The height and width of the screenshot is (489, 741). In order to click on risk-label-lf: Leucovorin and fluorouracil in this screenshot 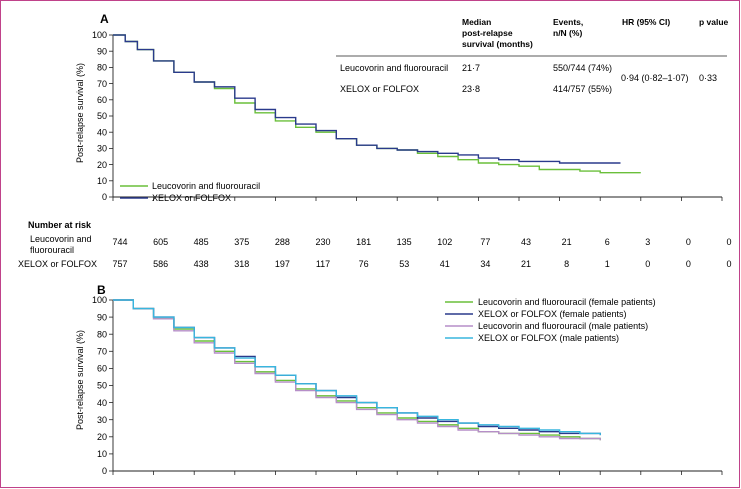, I will do `click(62, 244)`.